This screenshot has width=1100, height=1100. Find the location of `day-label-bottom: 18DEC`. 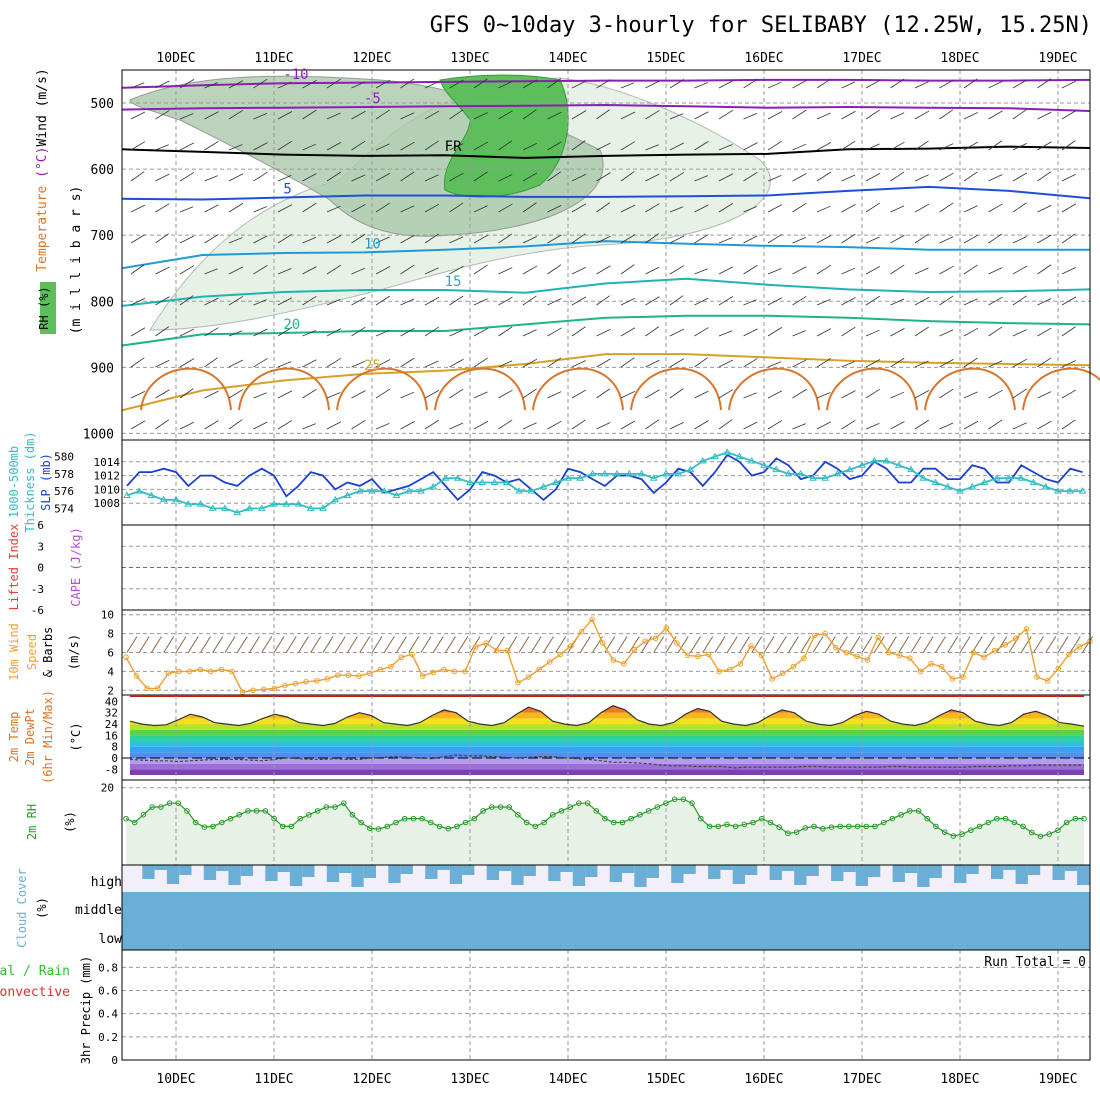

day-label-bottom: 18DEC is located at coordinates (959, 1079).